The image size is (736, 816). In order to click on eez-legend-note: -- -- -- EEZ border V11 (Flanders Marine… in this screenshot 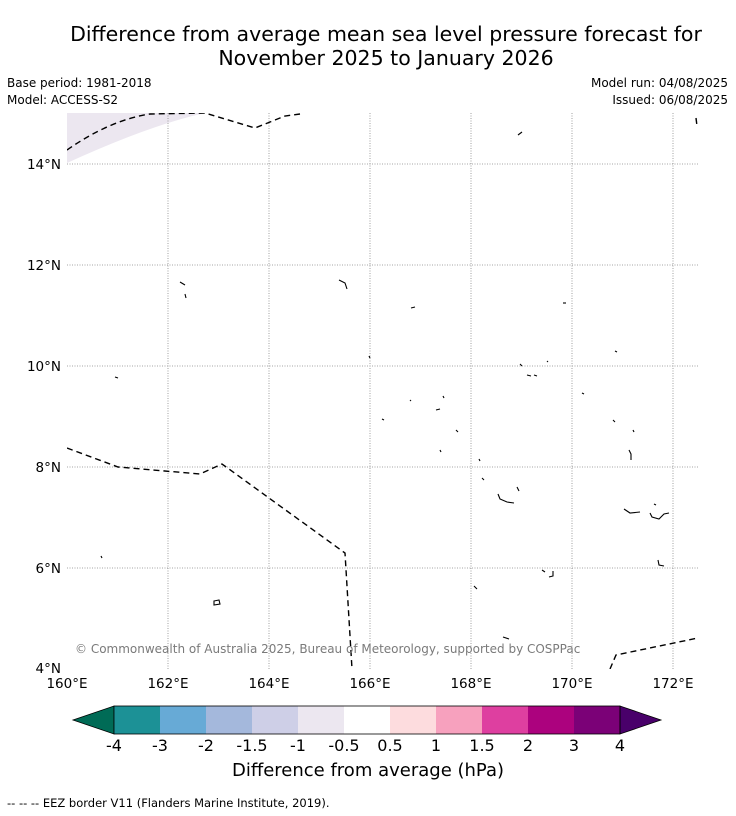, I will do `click(168, 803)`.